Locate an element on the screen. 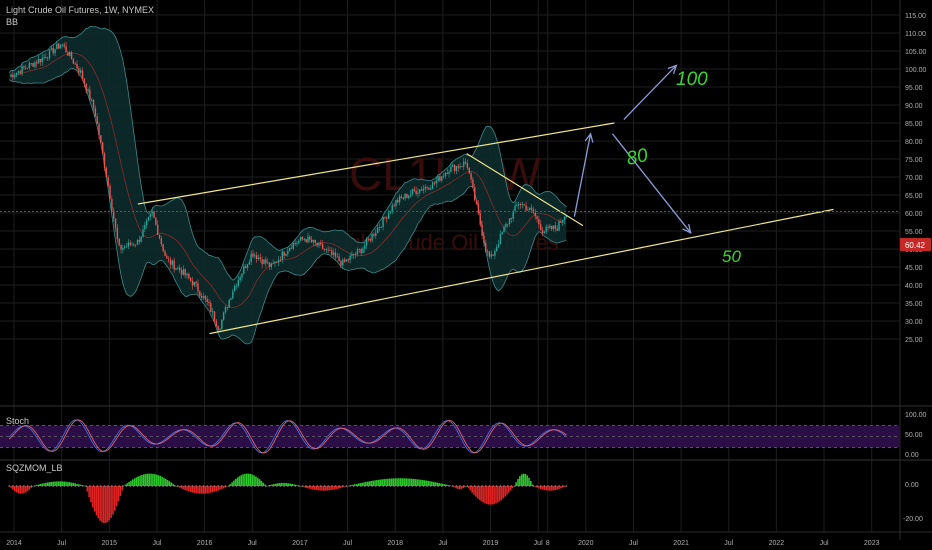 This screenshot has height=550, width=932. stoch-label: Stoch is located at coordinates (17, 421).